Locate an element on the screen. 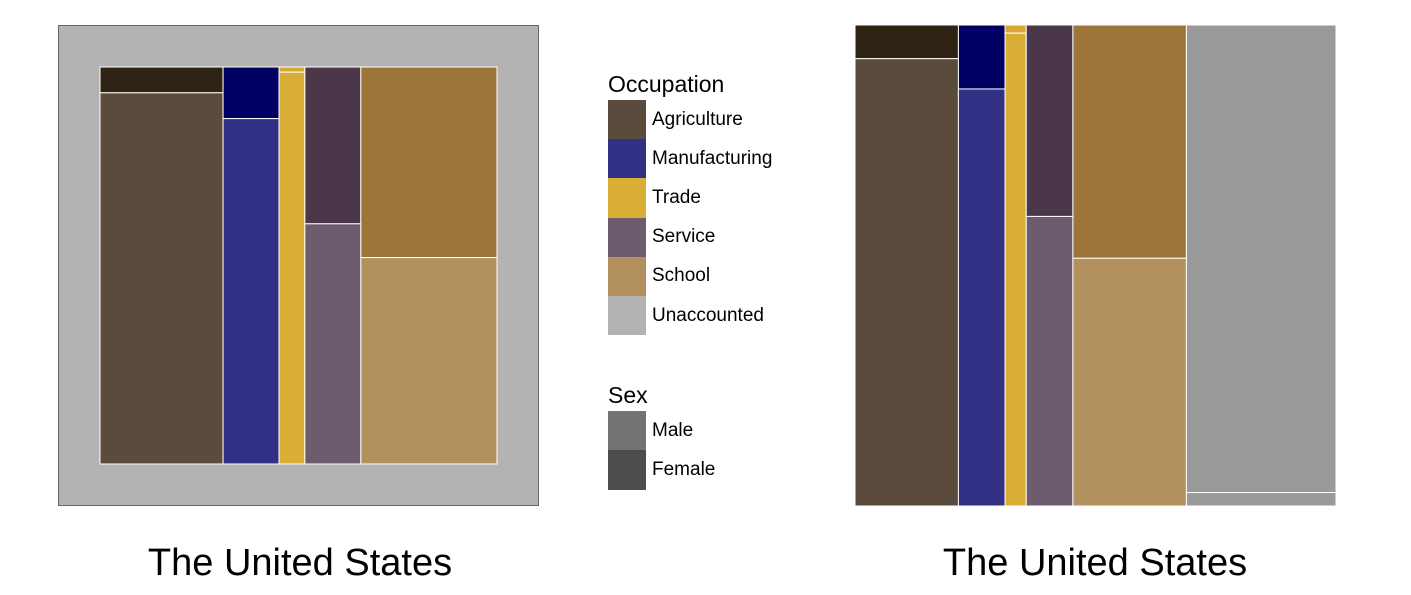 The width and height of the screenshot is (1411, 595). legend-label-service: Service is located at coordinates (684, 237).